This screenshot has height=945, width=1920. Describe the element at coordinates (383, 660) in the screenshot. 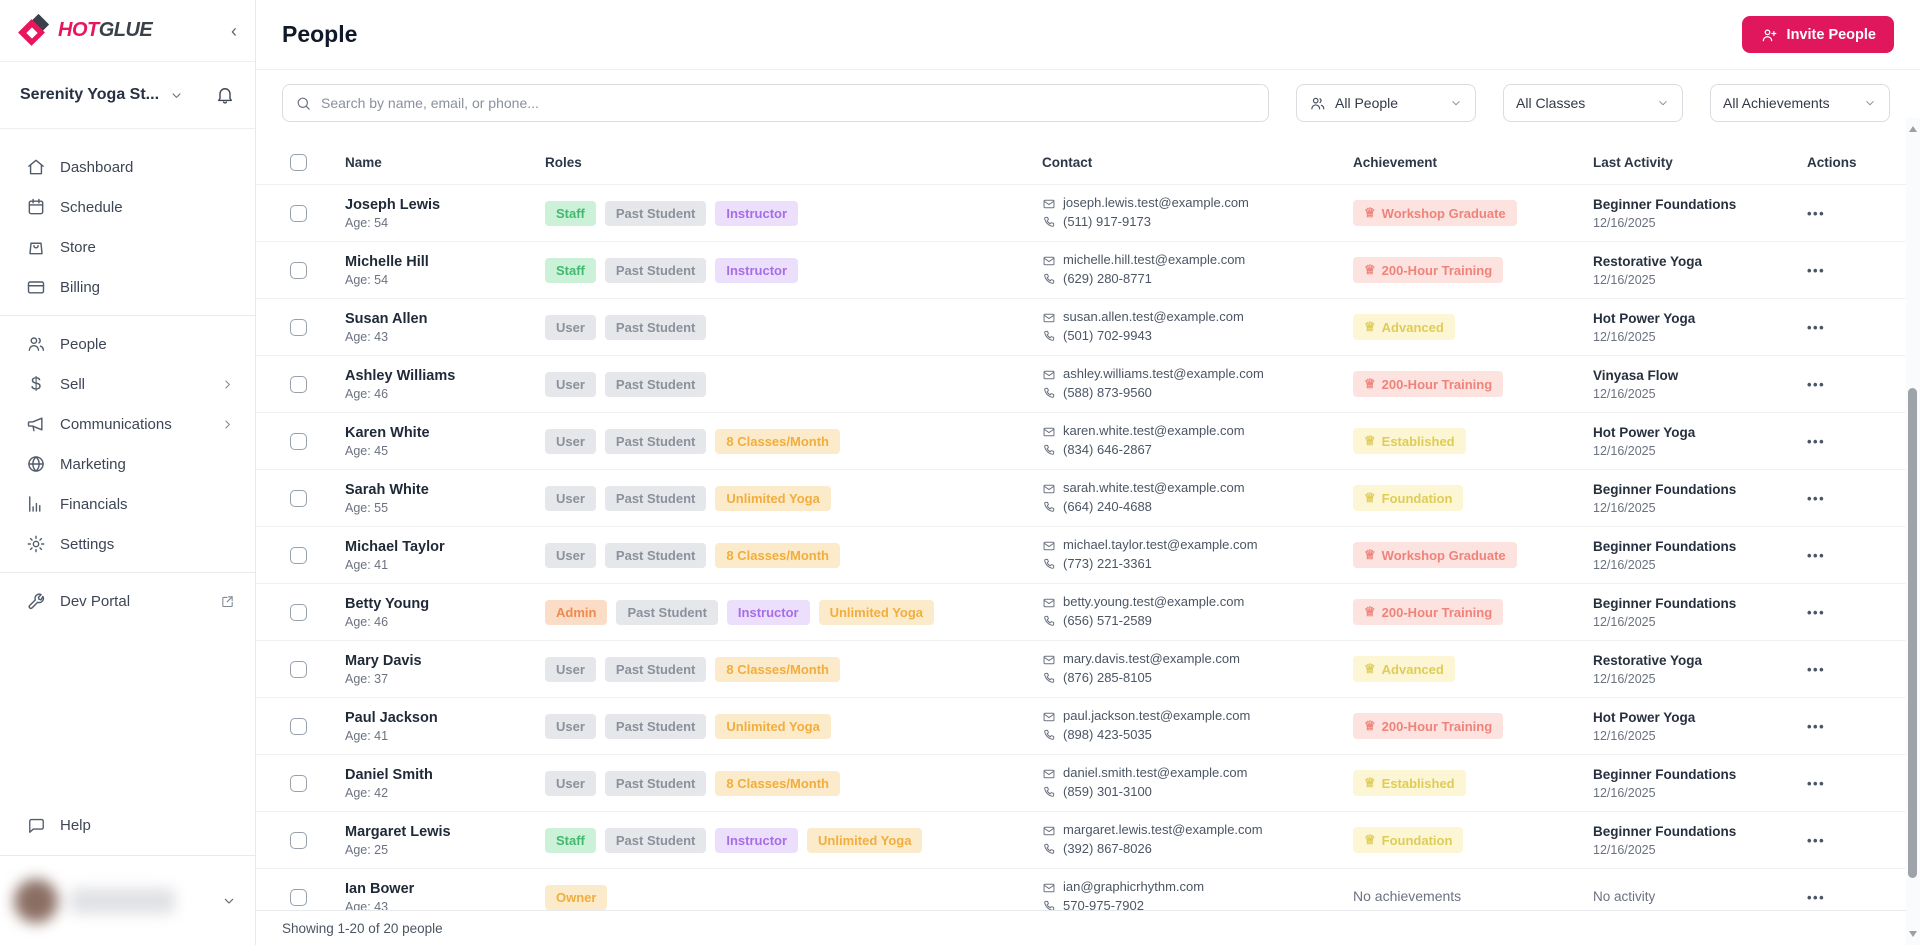

I see `person-name: Mary Davis` at that location.